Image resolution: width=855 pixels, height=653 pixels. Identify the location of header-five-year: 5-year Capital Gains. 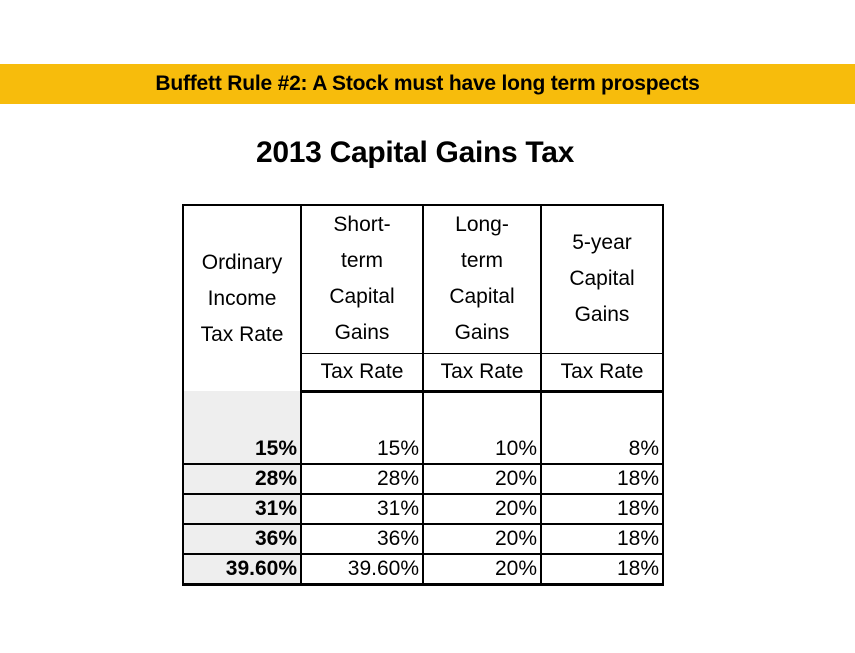
(602, 278).